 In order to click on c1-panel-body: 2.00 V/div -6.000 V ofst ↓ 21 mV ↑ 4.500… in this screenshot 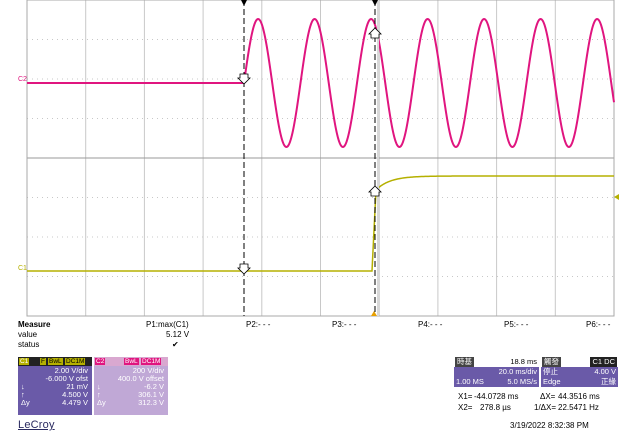, I will do `click(55, 390)`.